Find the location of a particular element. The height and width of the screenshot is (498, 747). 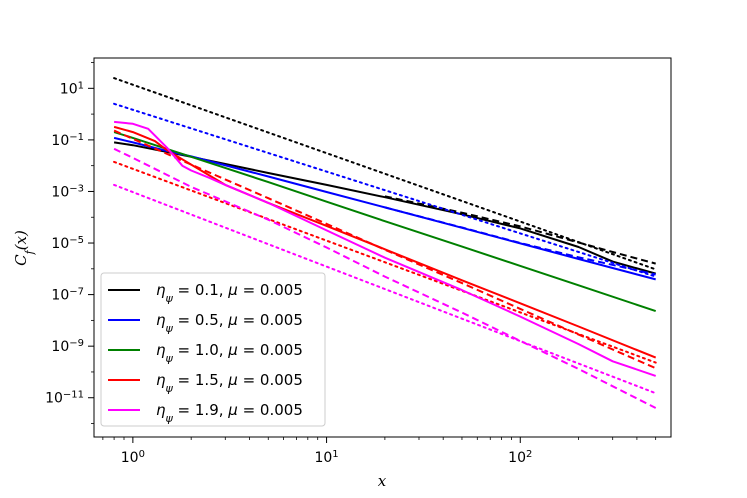

legend-box is located at coordinates (213, 349).